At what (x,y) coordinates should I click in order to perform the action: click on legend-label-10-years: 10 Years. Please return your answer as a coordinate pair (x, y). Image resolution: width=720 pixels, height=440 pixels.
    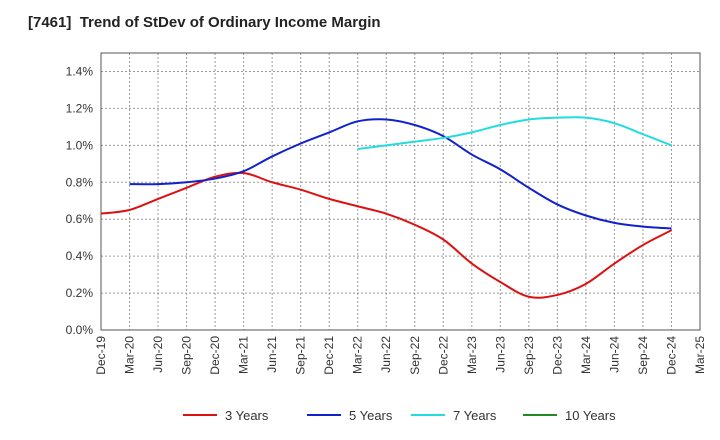
    Looking at the image, I should click on (590, 415).